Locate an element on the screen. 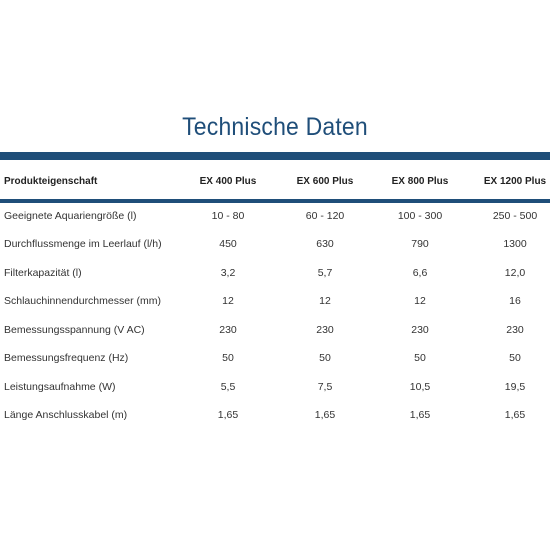 The height and width of the screenshot is (550, 550). column-header-ex600: EX 600 Plus is located at coordinates (325, 181).